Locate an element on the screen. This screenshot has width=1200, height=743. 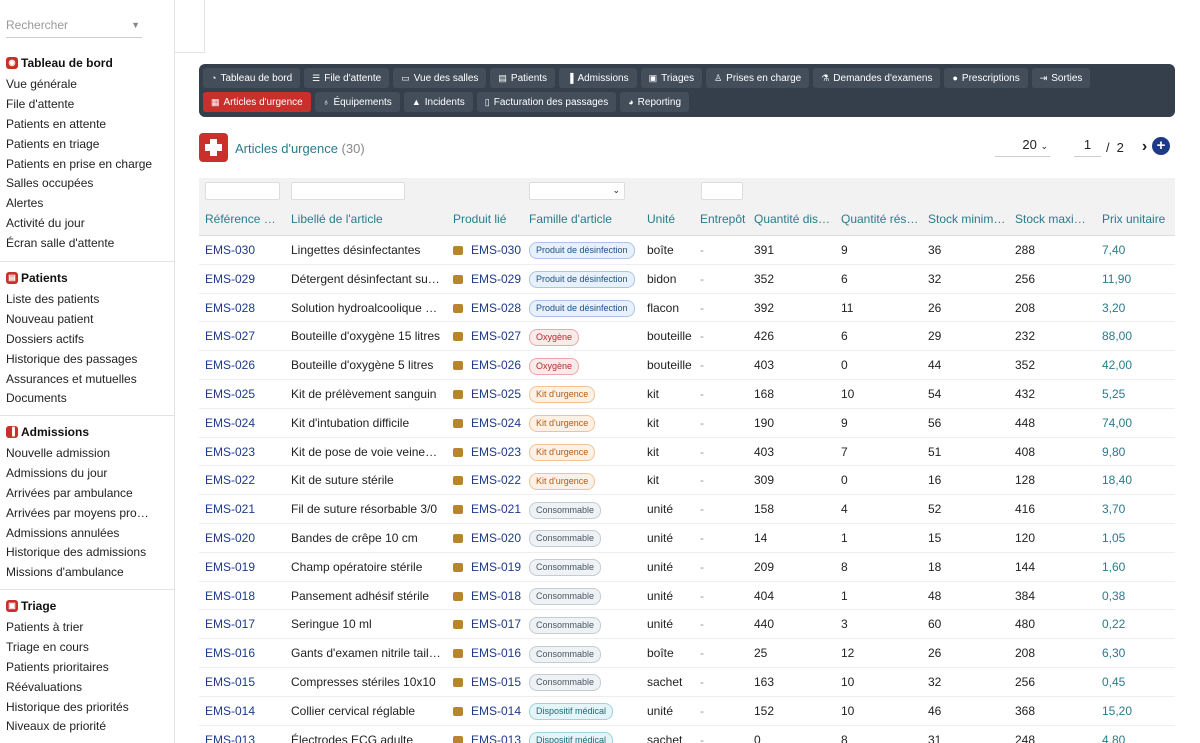
linked-product: EMS-022 is located at coordinates (496, 480).